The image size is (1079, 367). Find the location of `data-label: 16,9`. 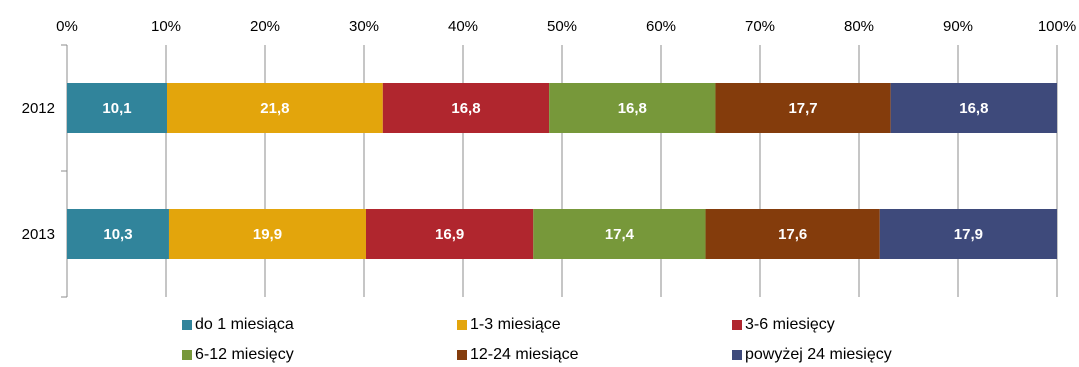

data-label: 16,9 is located at coordinates (449, 234).